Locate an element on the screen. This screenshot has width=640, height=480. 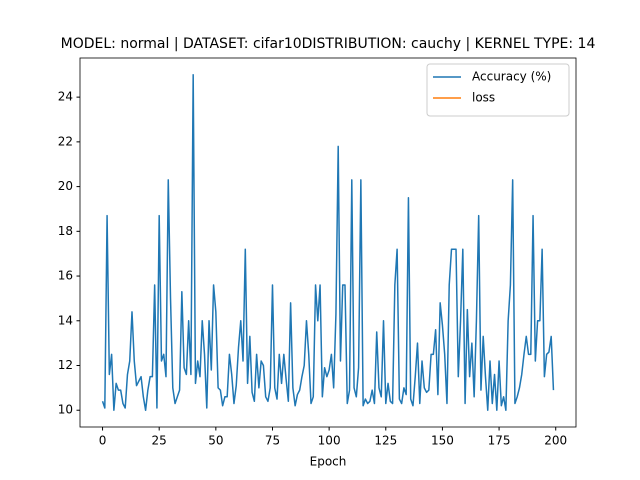
x-tick-label: 200 is located at coordinates (555, 441).